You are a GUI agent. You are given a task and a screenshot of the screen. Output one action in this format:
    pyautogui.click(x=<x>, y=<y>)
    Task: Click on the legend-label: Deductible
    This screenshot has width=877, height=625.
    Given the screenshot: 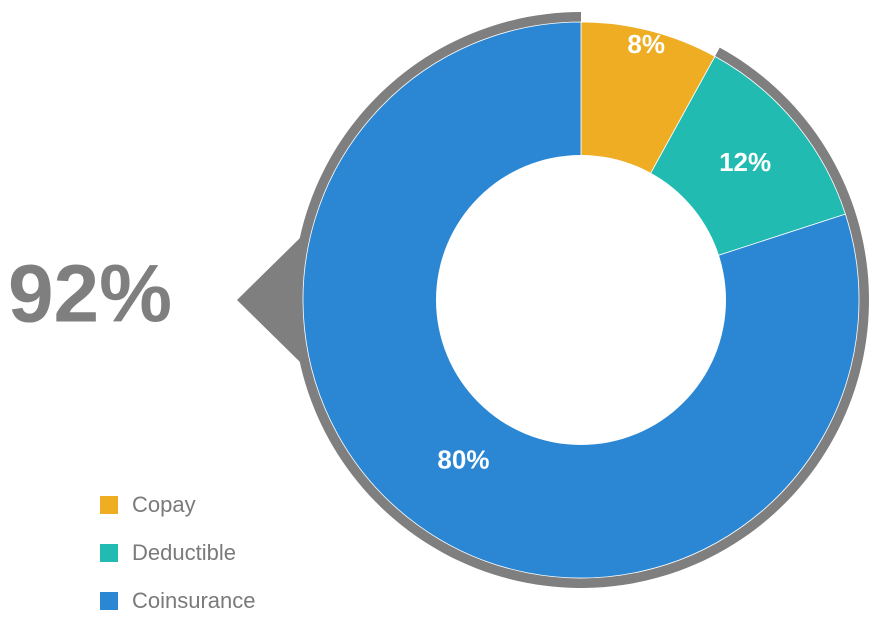 What is the action you would take?
    pyautogui.click(x=184, y=552)
    